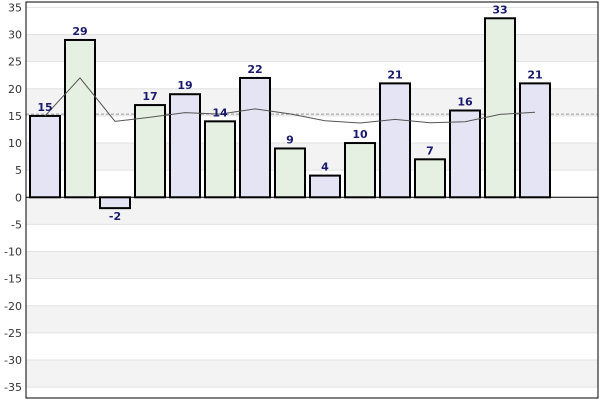 This screenshot has width=600, height=400. Describe the element at coordinates (15, 143) in the screenshot. I see `y-tick-label: 10` at that location.